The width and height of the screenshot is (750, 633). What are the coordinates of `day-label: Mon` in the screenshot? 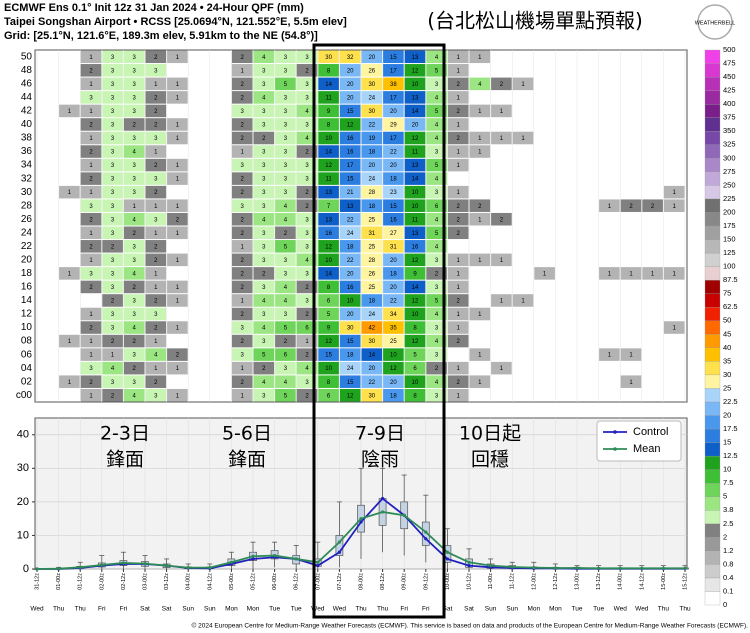 It's located at (231, 609).